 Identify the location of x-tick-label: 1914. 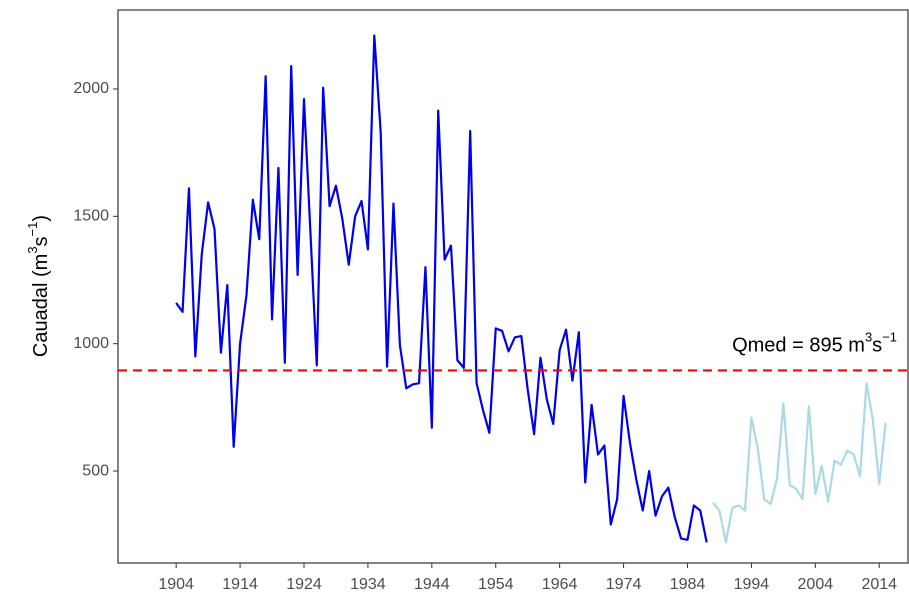
(240, 584).